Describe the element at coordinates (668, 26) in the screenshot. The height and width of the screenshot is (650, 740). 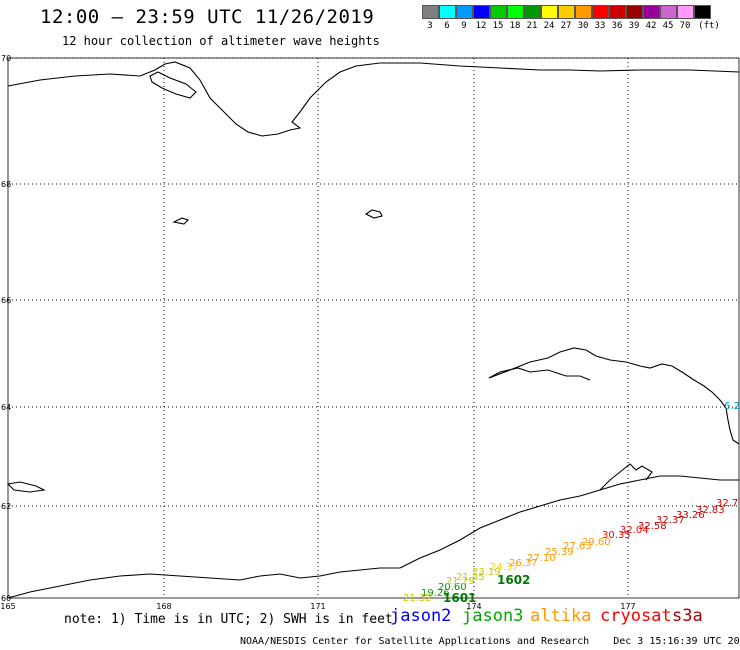
I see `scale-label: 45` at that location.